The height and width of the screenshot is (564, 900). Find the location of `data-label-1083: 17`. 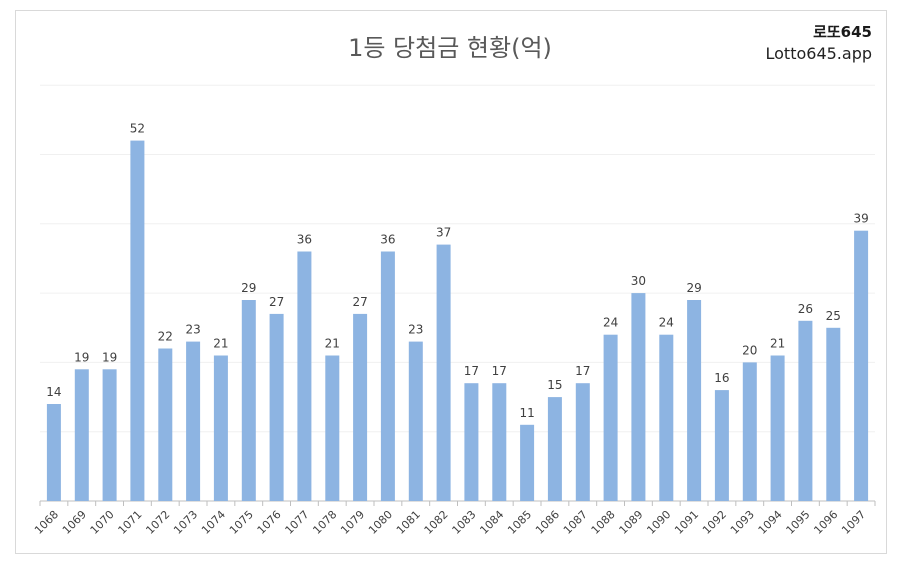

data-label-1083: 17 is located at coordinates (471, 371).